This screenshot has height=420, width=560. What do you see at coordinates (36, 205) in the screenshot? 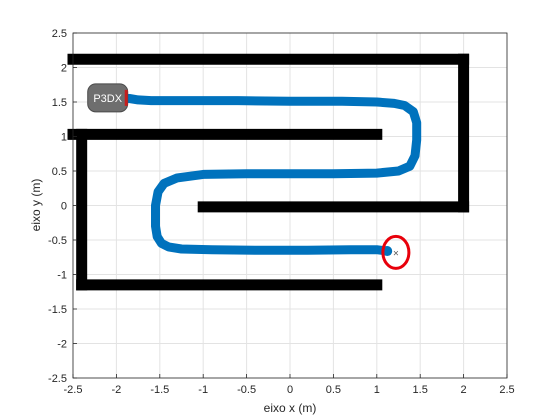
I see `y-axis-label: eixo y (m)` at bounding box center [36, 205].